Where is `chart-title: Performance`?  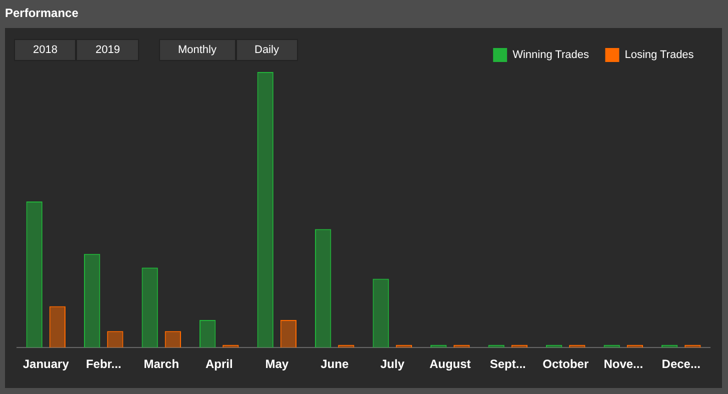 chart-title: Performance is located at coordinates (41, 13).